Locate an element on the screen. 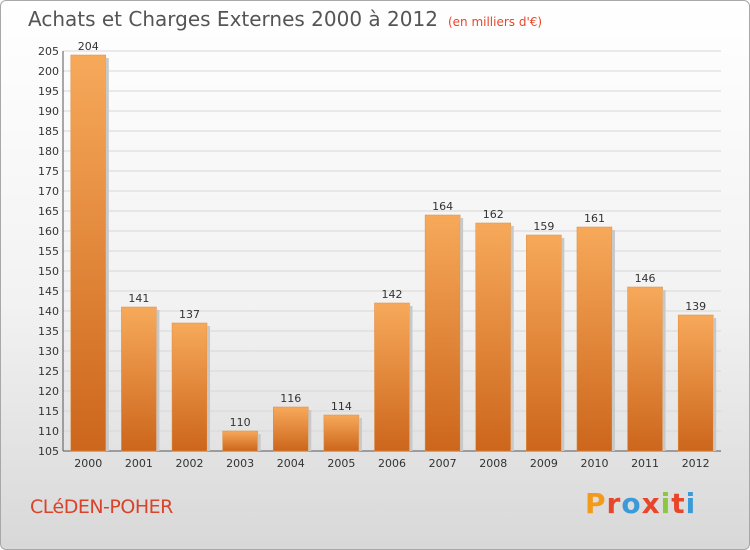 Image resolution: width=750 pixels, height=550 pixels. x-tick-label: 2012 is located at coordinates (696, 463).